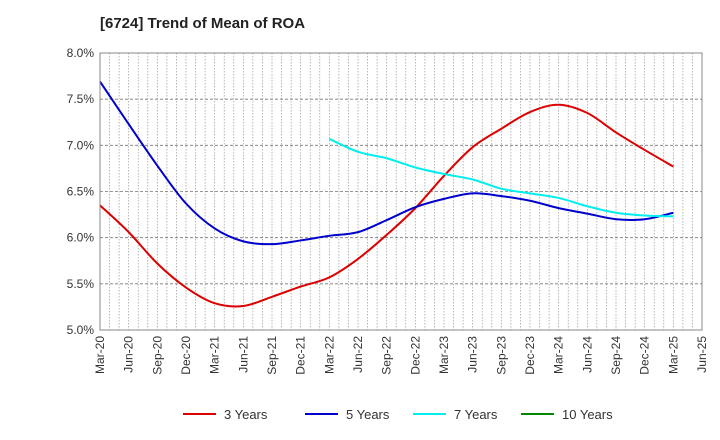 The height and width of the screenshot is (440, 720). I want to click on x-tick-label: Sep-24, so click(616, 355).